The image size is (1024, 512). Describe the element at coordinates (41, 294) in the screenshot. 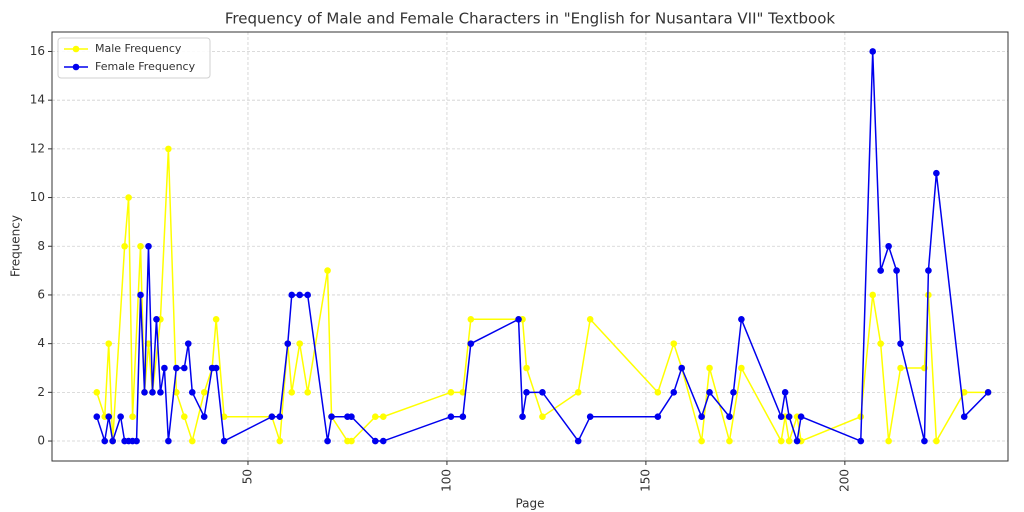

I see `y-tick-label: 6` at that location.